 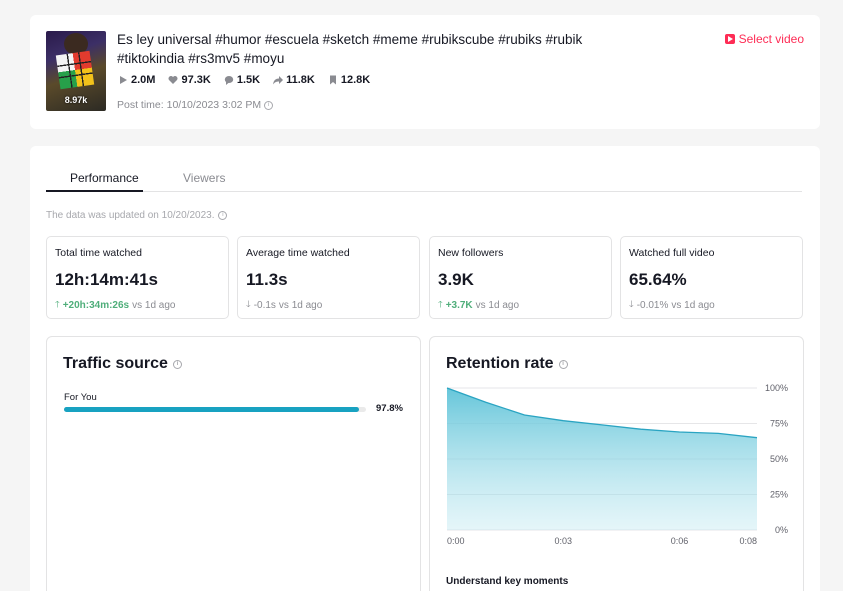 I want to click on views-value: 2.0M, so click(x=143, y=80).